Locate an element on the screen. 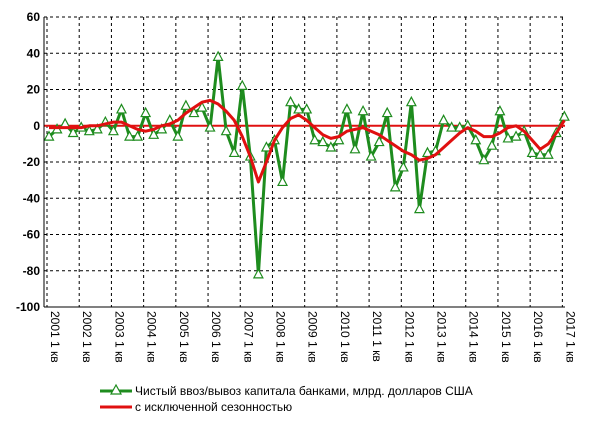 Image resolution: width=589 pixels, height=422 pixels. x-tick-label: 2008 1 кв is located at coordinates (280, 337).